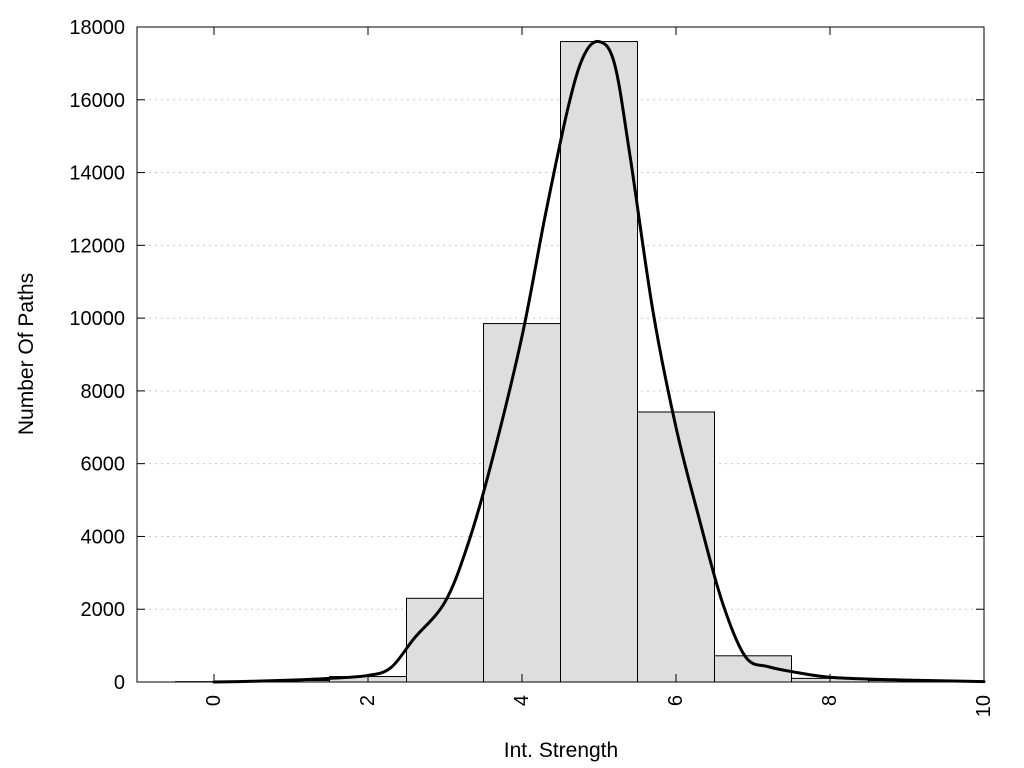 The width and height of the screenshot is (1024, 768). Describe the element at coordinates (119, 683) in the screenshot. I see `y-tick-label: 0` at that location.